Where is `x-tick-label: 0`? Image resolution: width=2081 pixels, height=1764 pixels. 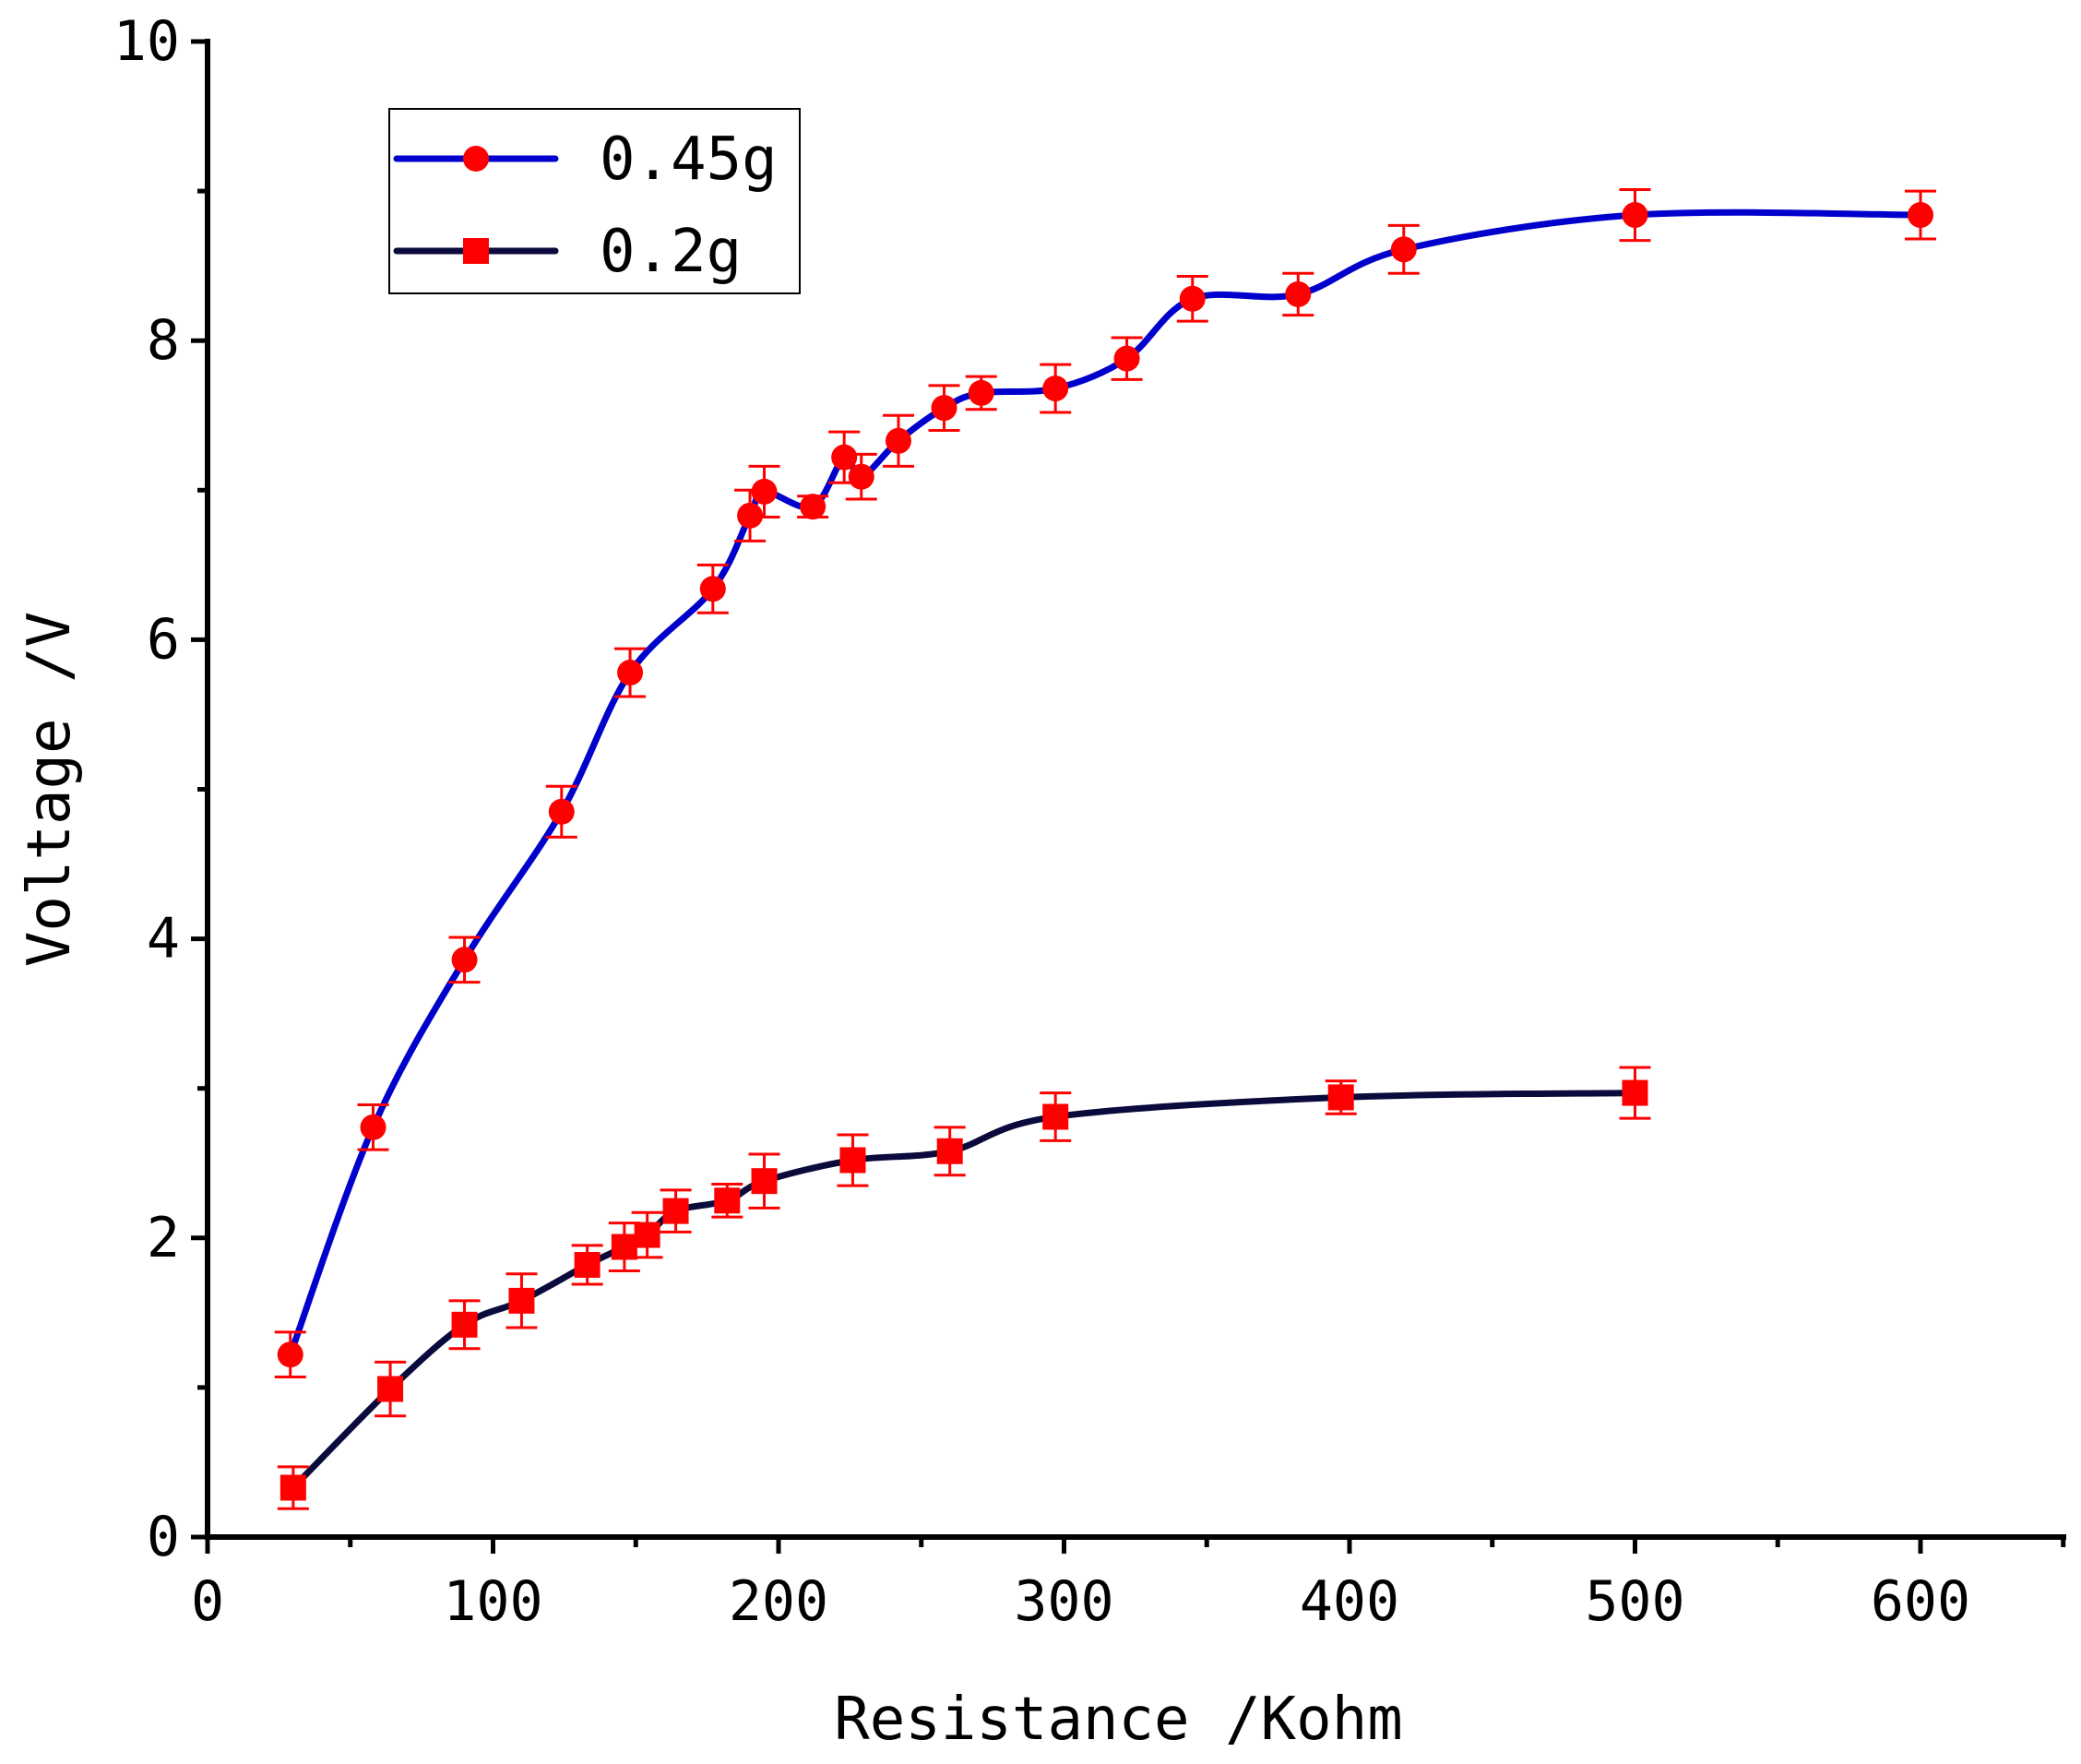 x-tick-label: 0 is located at coordinates (208, 1601).